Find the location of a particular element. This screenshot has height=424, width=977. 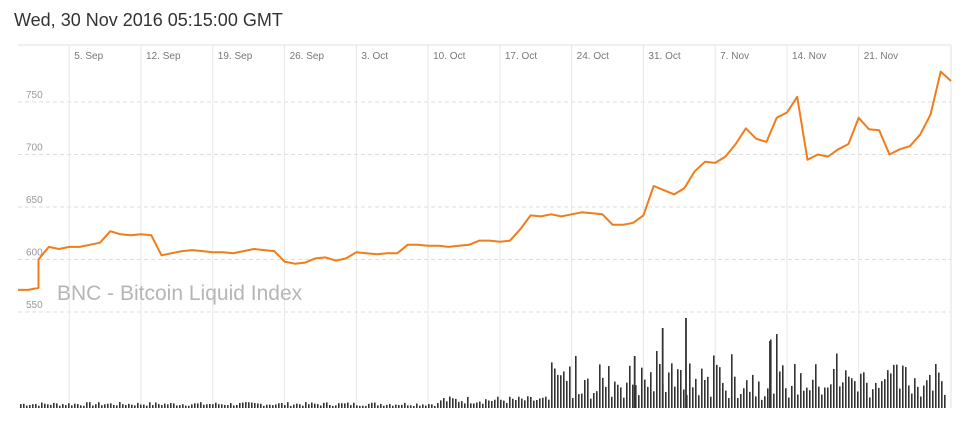

y-tick-label: 600 is located at coordinates (34, 253).